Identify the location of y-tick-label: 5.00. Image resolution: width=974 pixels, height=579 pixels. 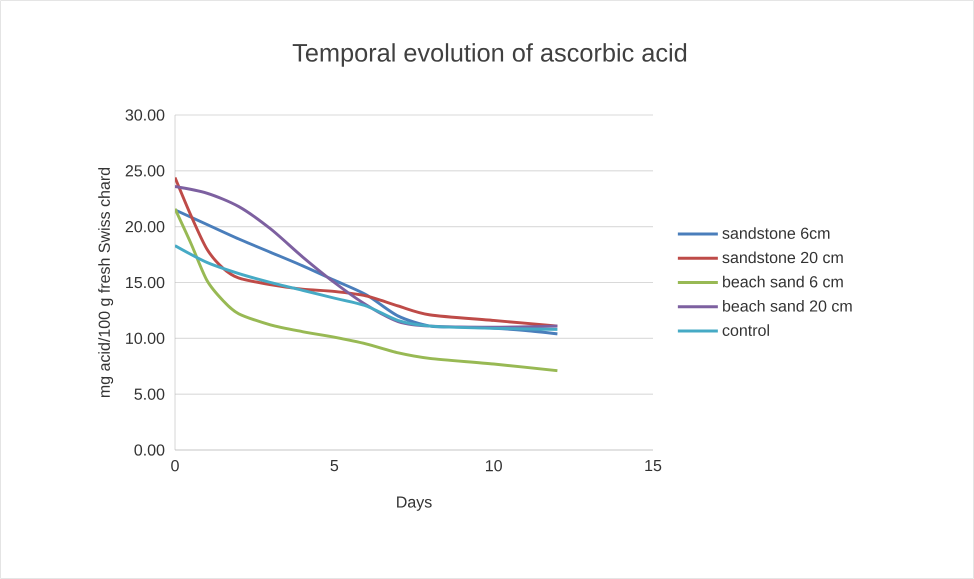
(149, 394).